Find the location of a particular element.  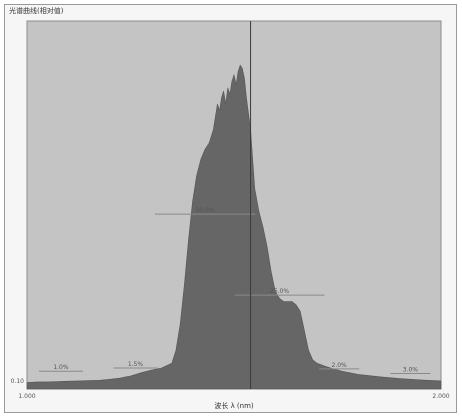

y-tick-label: 0.10 is located at coordinates (18, 381).